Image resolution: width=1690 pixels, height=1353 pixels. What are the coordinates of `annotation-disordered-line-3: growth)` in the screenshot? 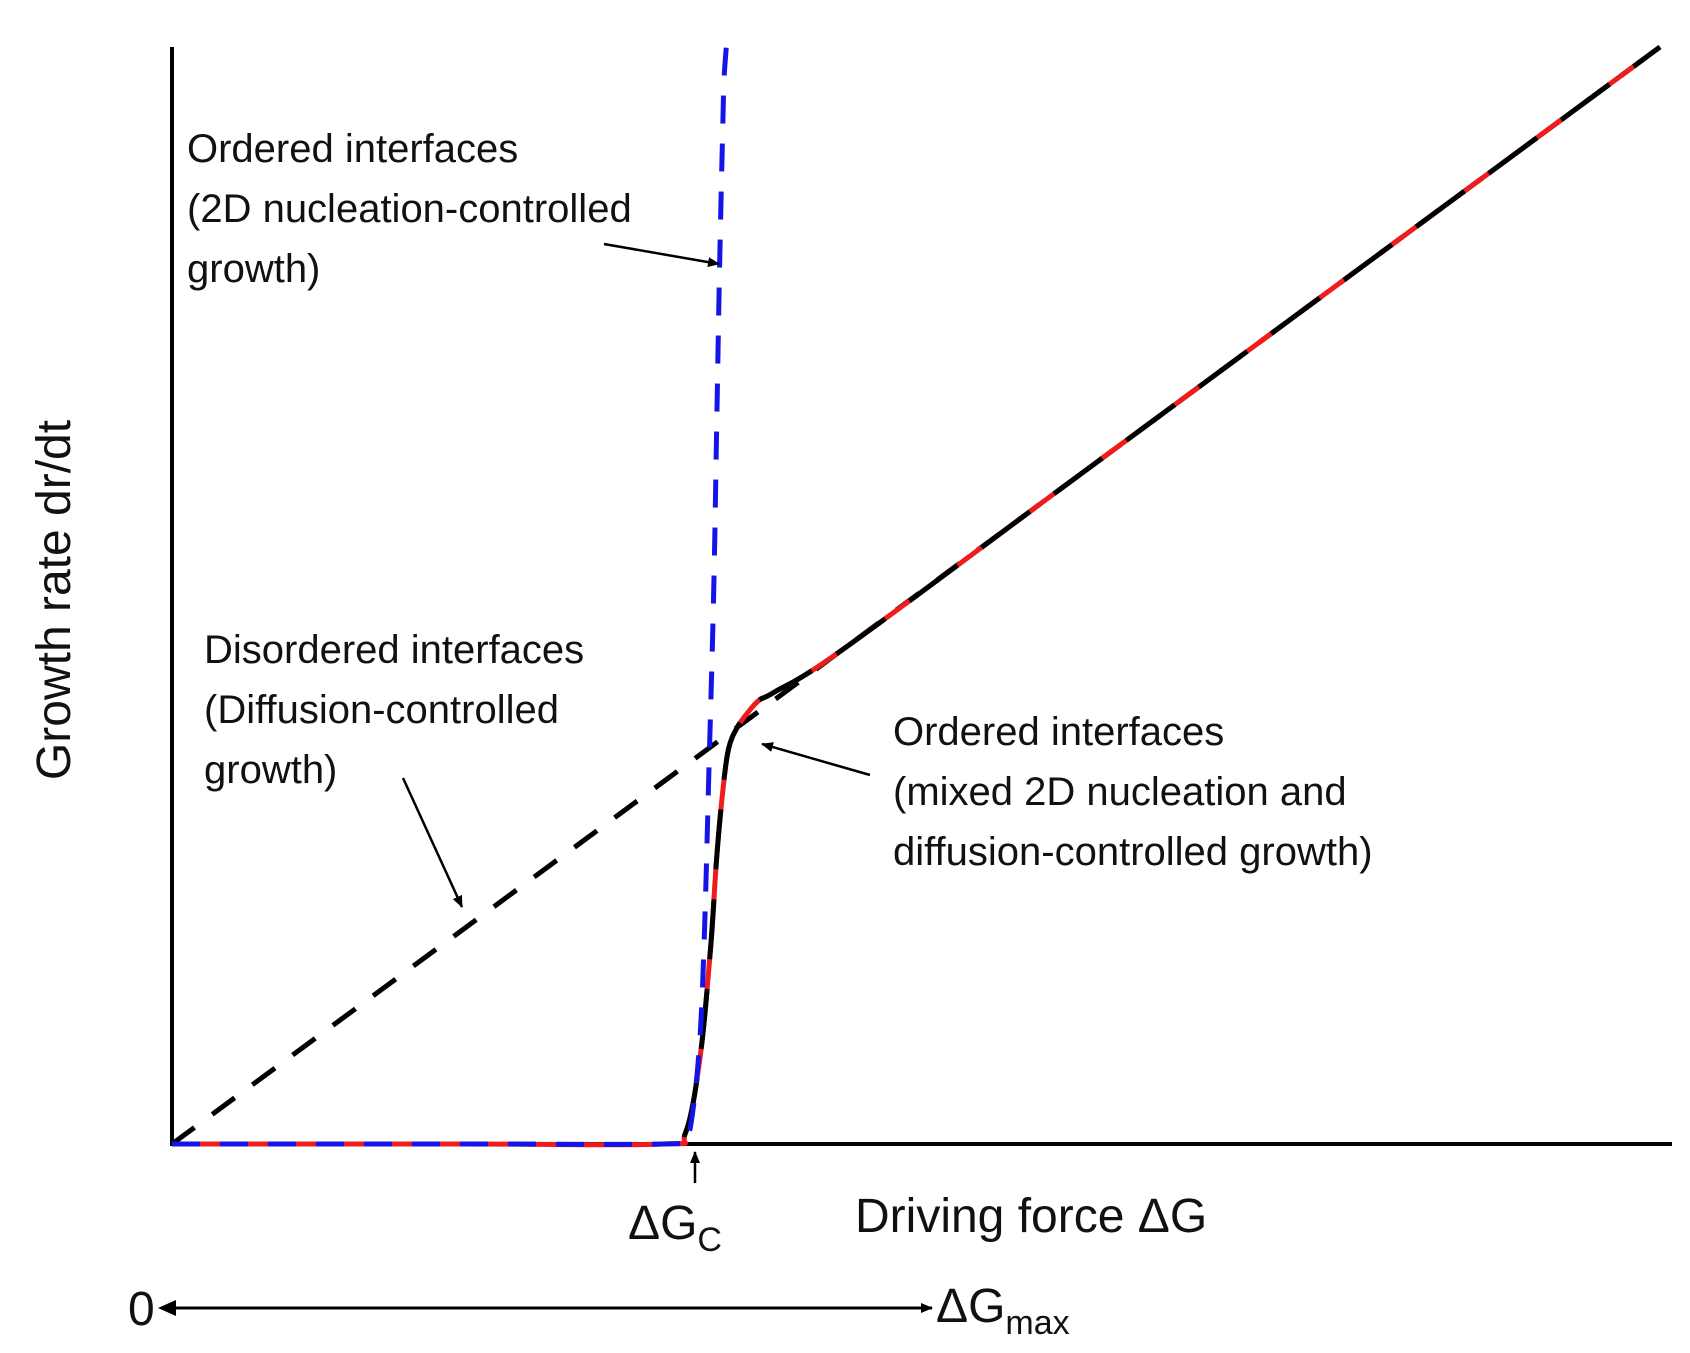 It's located at (270, 770).